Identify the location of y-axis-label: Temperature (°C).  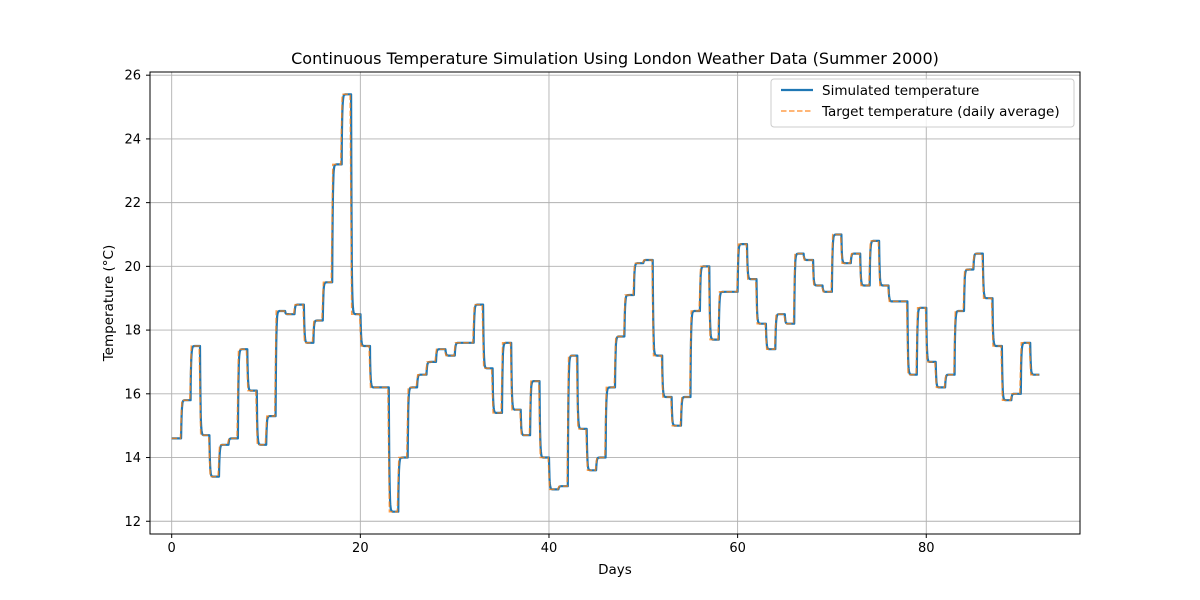
(109, 304).